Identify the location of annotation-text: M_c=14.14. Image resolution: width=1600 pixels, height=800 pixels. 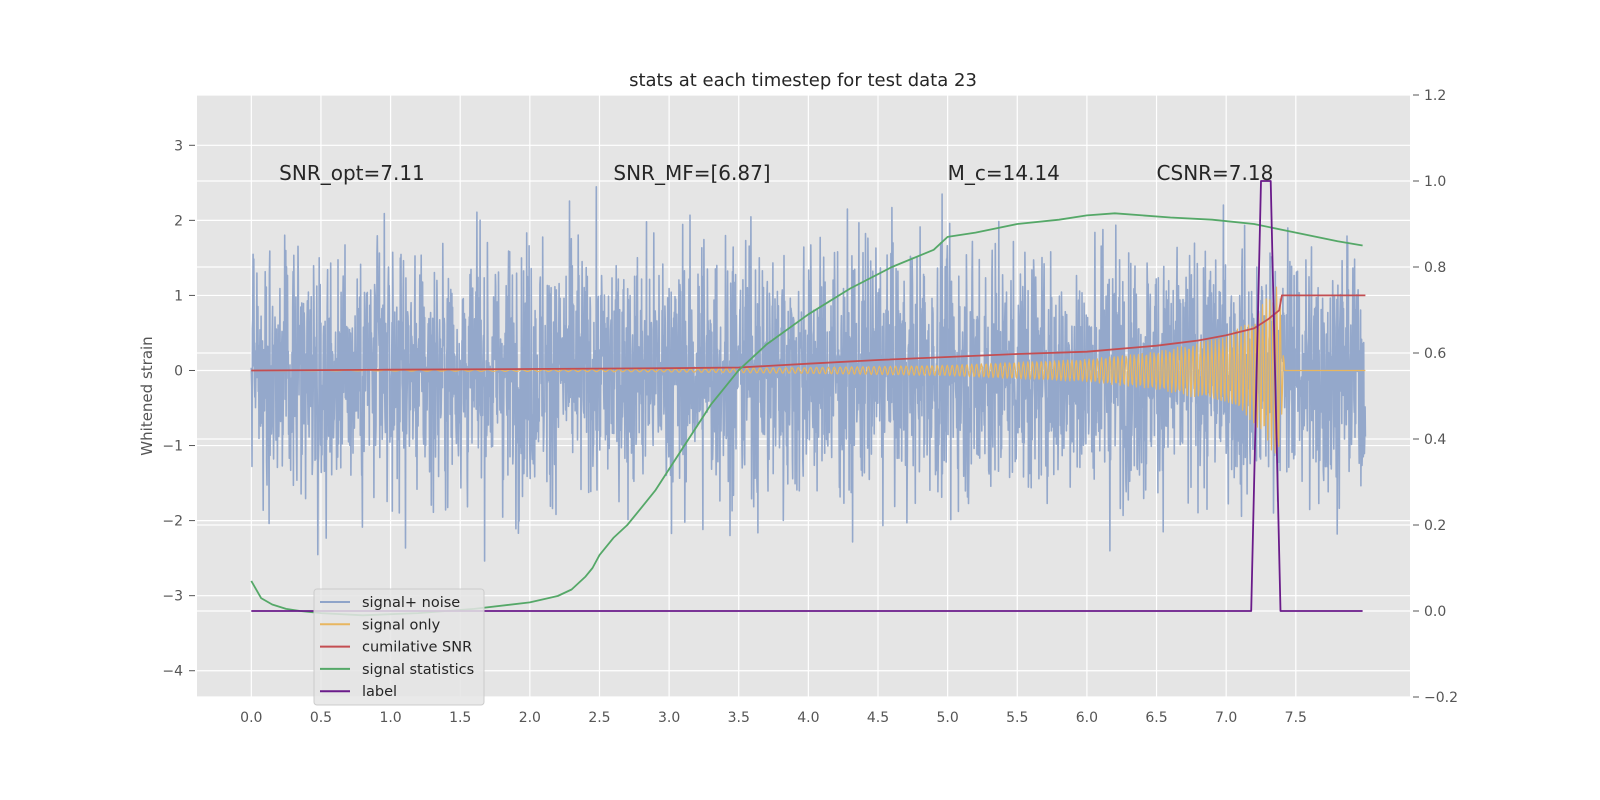
(1004, 173).